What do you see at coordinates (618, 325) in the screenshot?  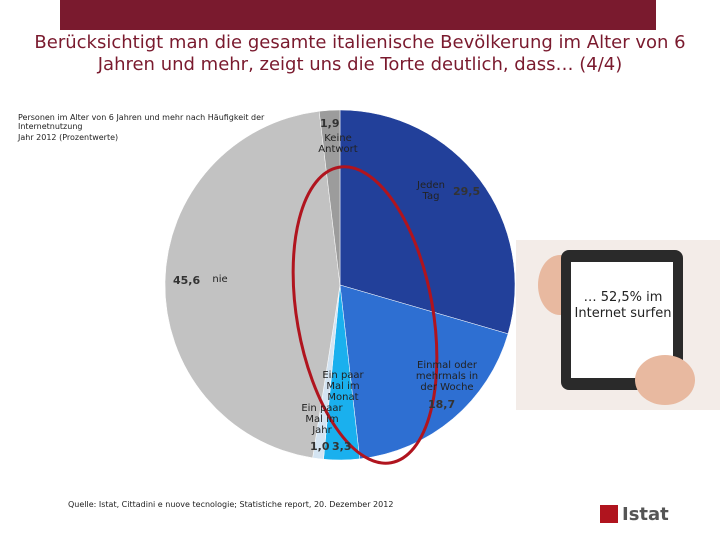 I see `tablet` at bounding box center [618, 325].